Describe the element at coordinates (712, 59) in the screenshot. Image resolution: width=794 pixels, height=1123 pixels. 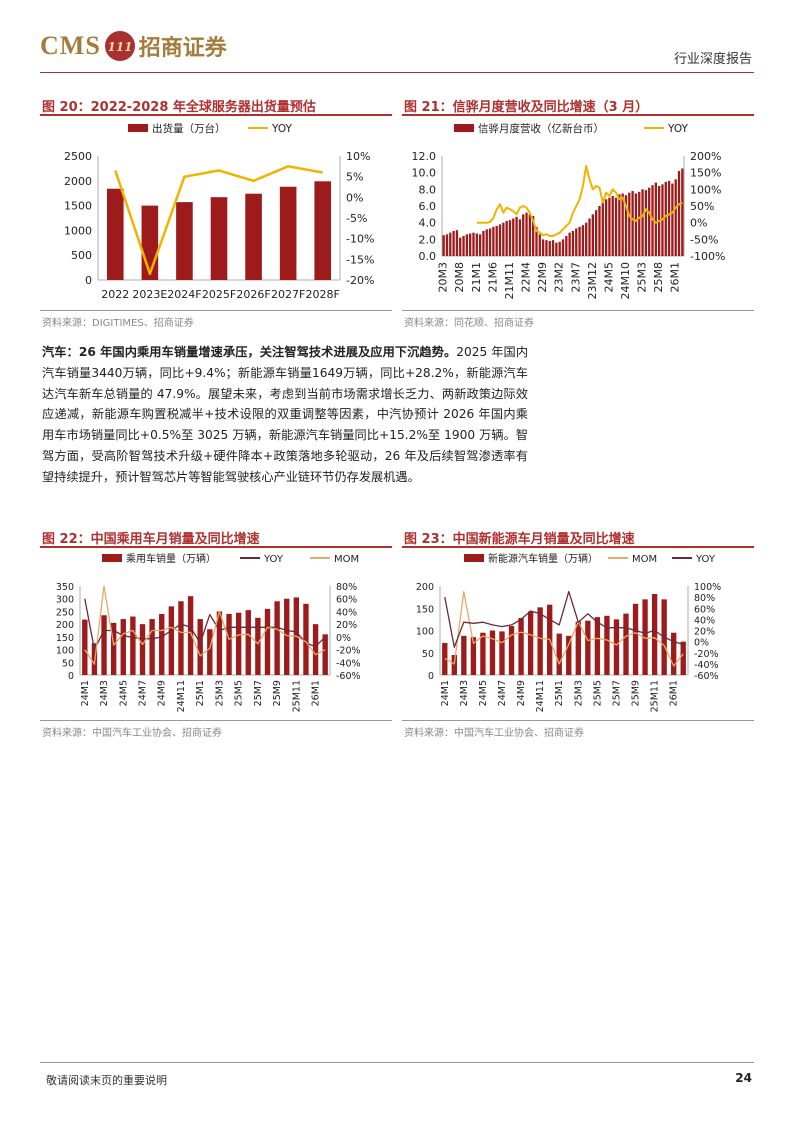
I see `document-type: 行业深度报告` at that location.